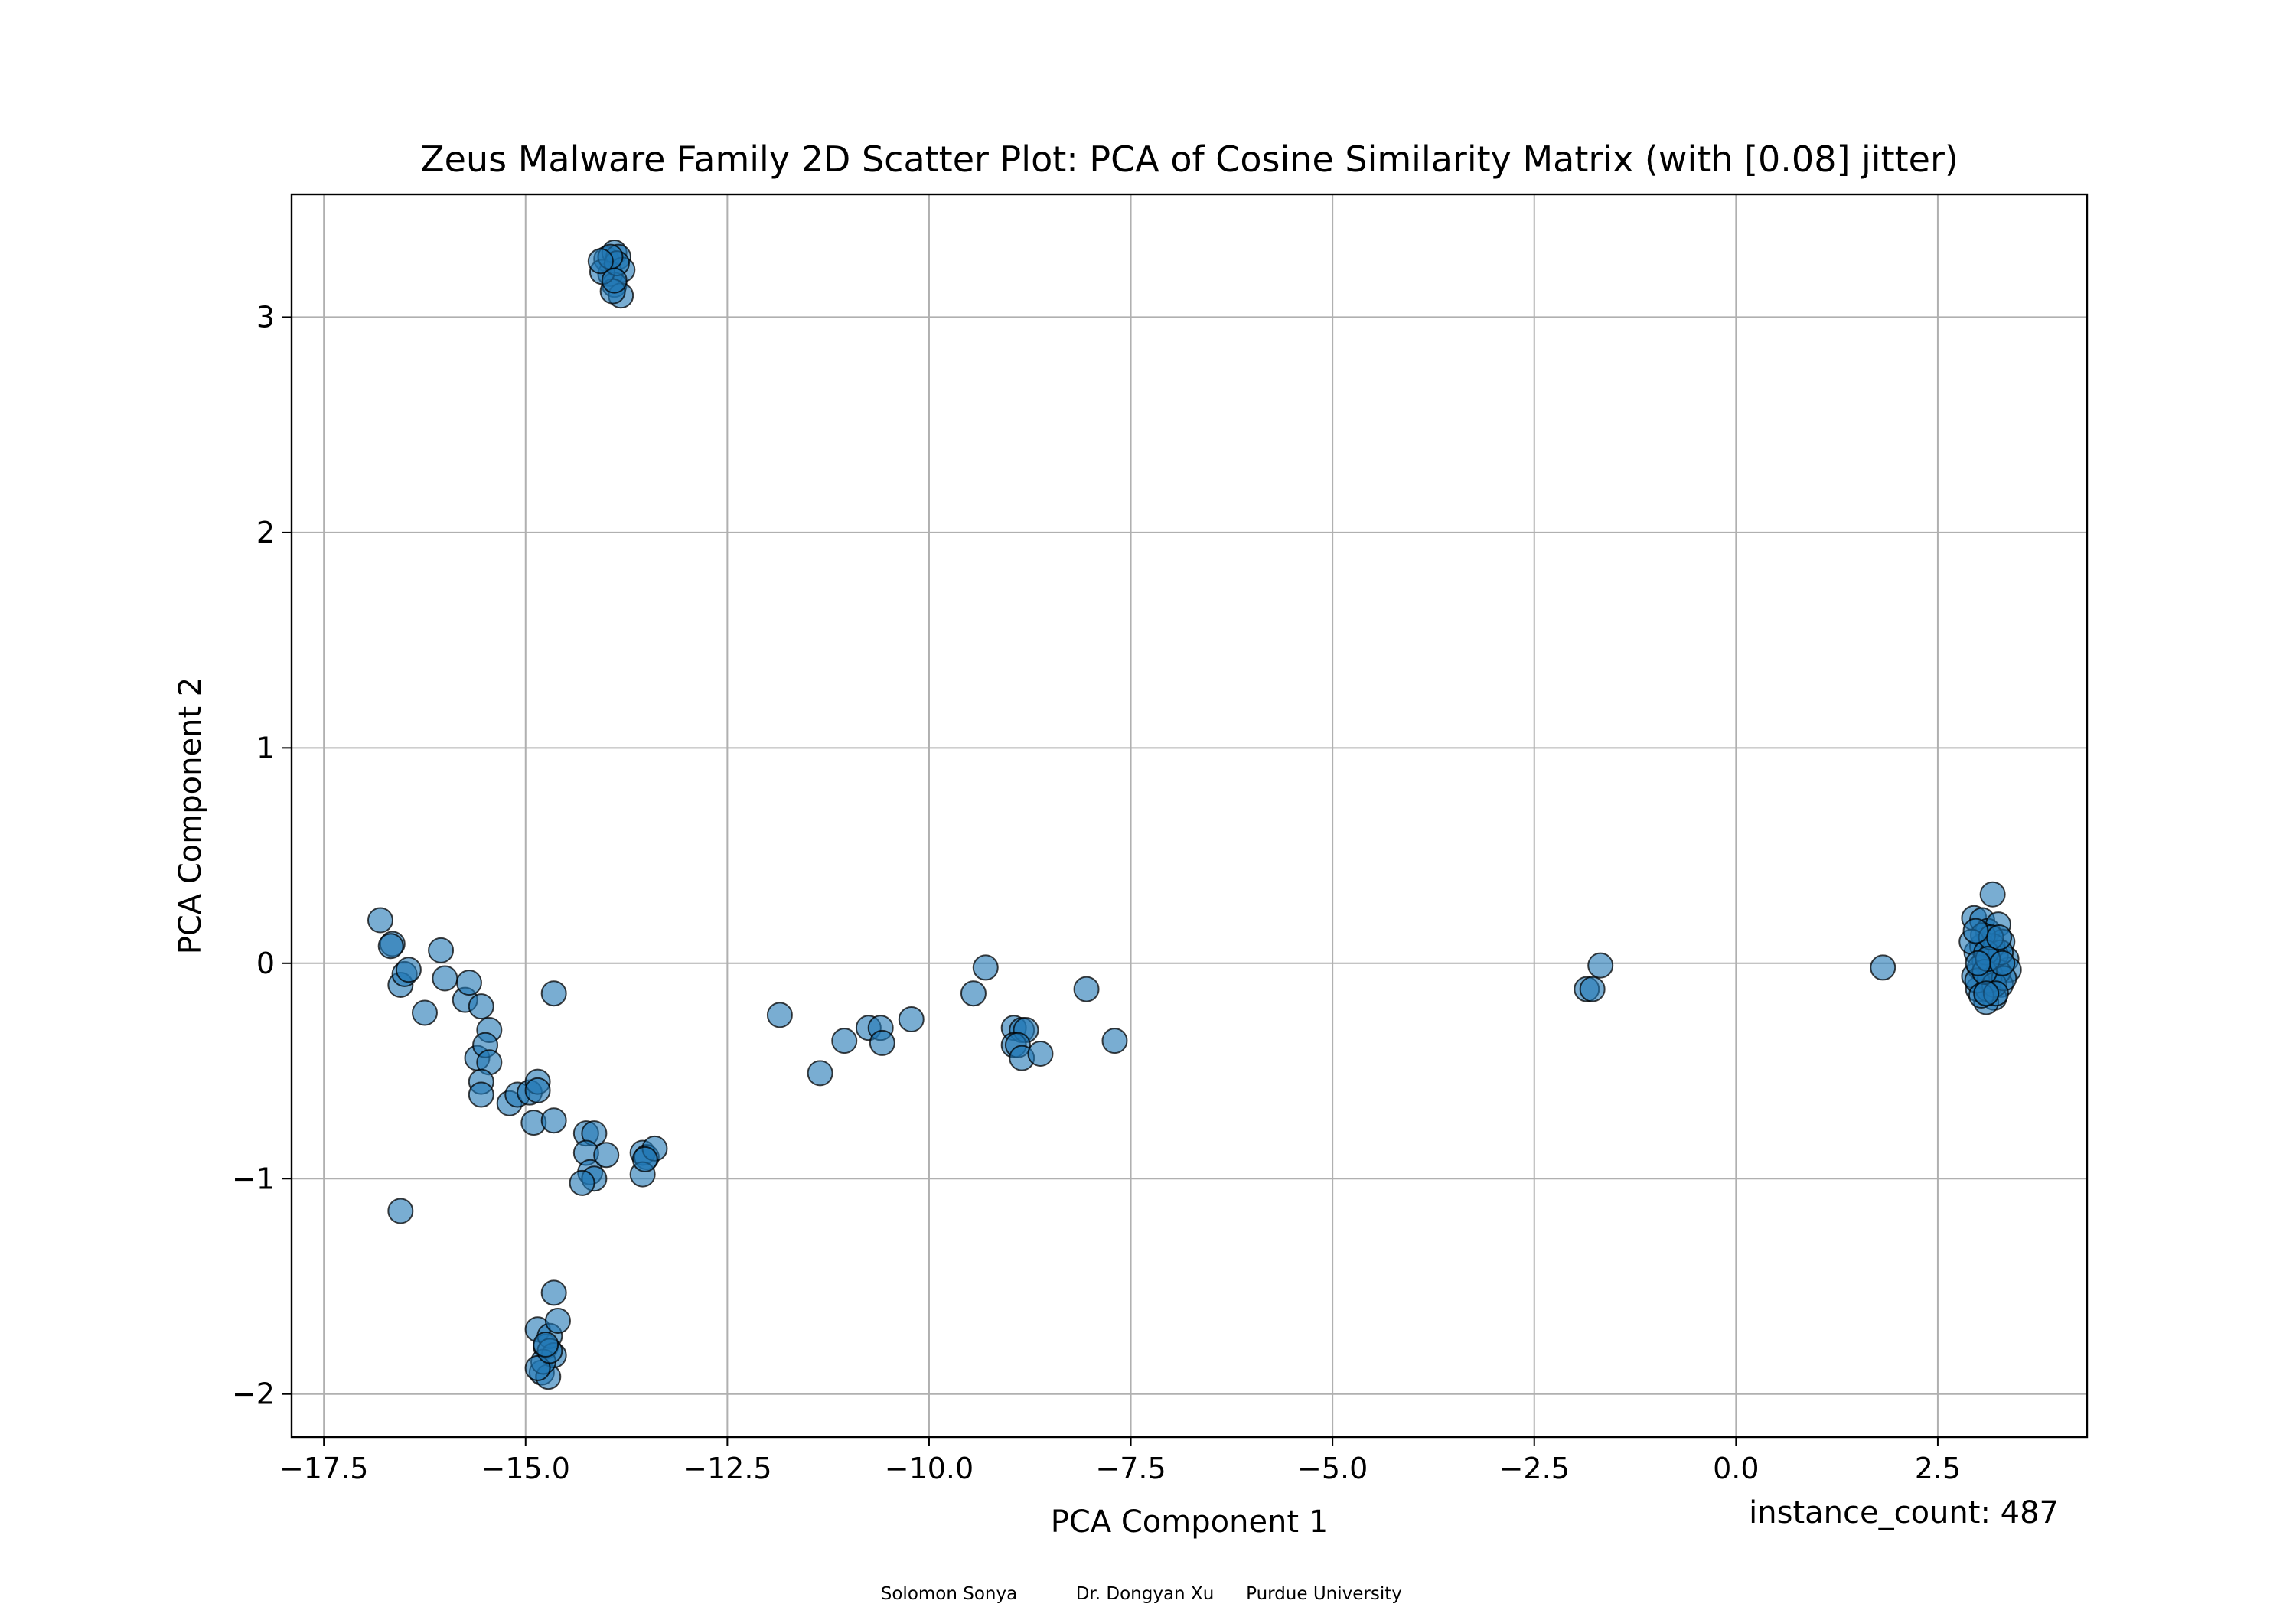 The width and height of the screenshot is (2296, 1607). Describe the element at coordinates (1190, 1522) in the screenshot. I see `x-axis-label: PCA Component 1` at that location.